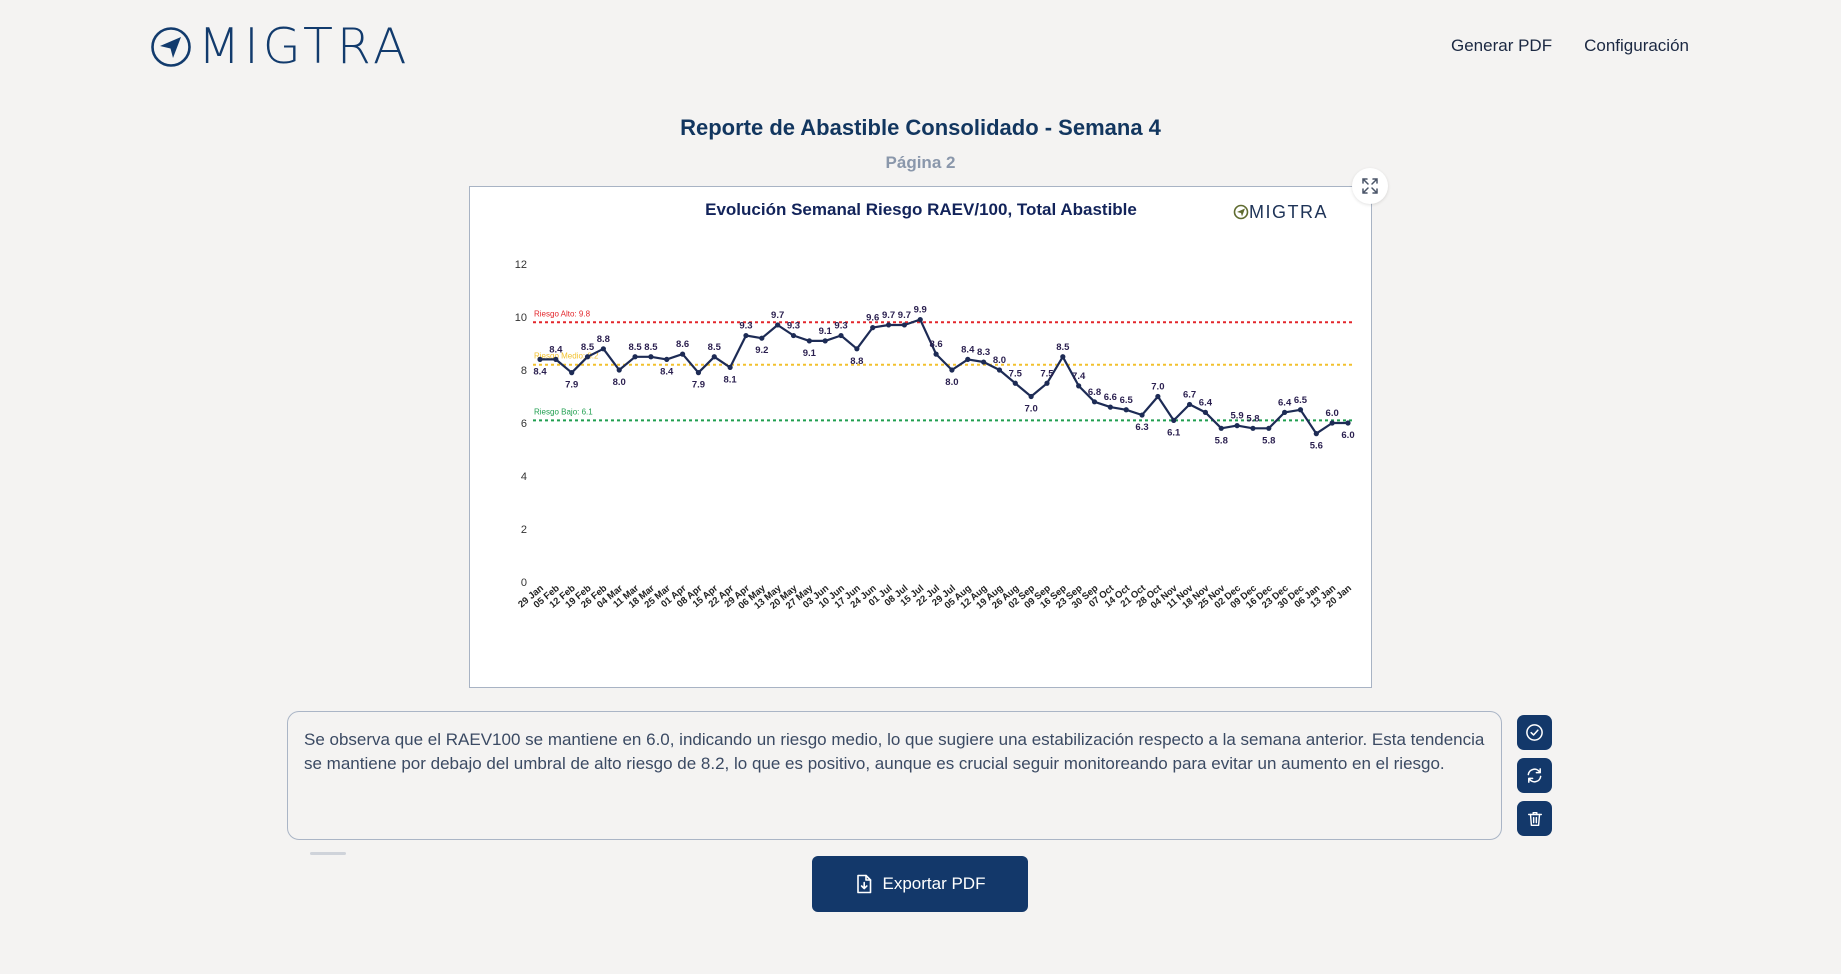  What do you see at coordinates (920, 310) in the screenshot?
I see `data-label: 9.9` at bounding box center [920, 310].